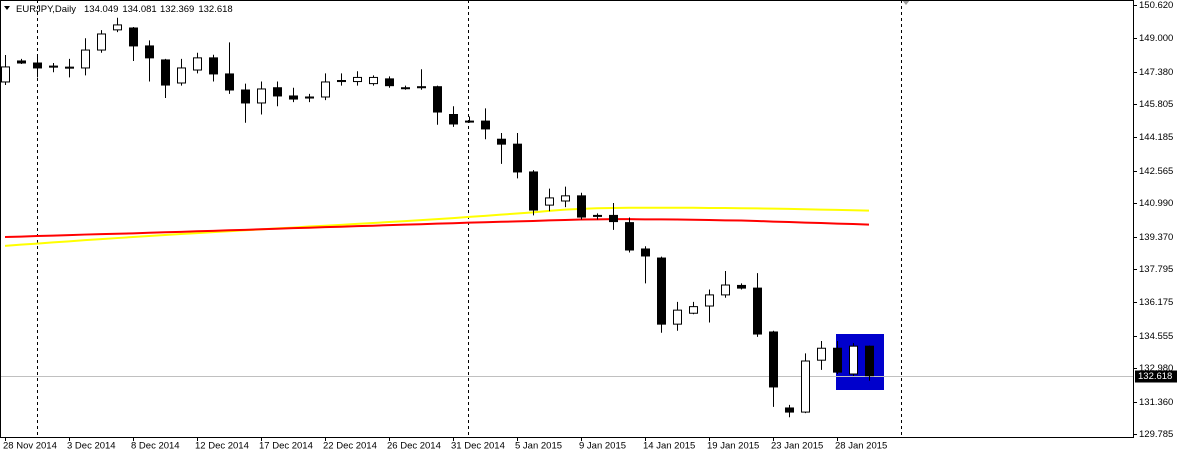  What do you see at coordinates (1156, 171) in the screenshot?
I see `y-tick-label: 142.565` at bounding box center [1156, 171].